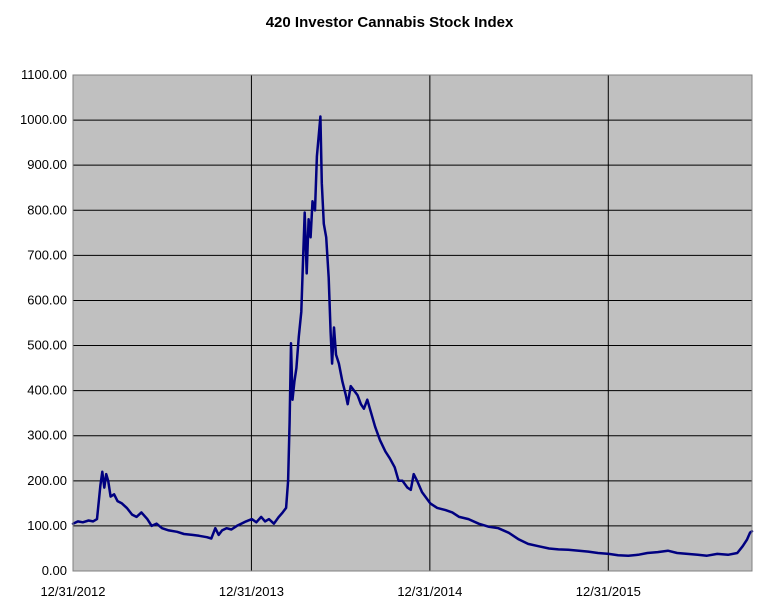  What do you see at coordinates (608, 591) in the screenshot?
I see `x-tick-label: 12/31/2015` at bounding box center [608, 591].